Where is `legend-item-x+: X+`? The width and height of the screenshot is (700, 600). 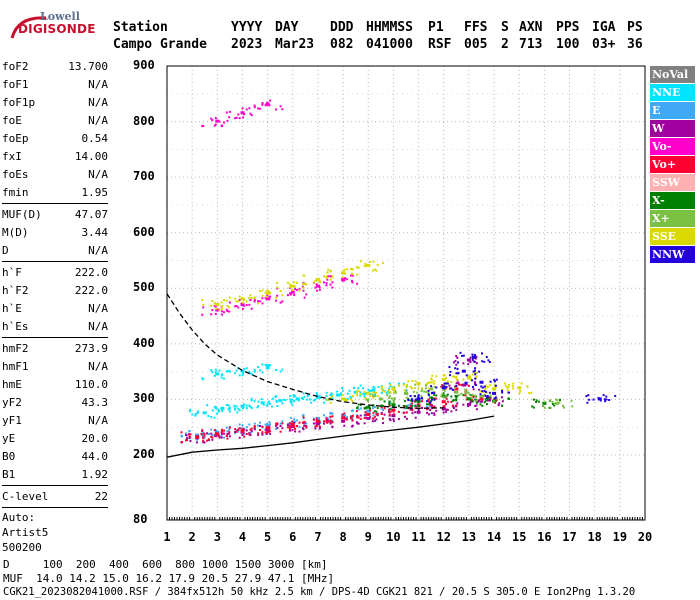
legend-item-x+: X+ is located at coordinates (672, 218).